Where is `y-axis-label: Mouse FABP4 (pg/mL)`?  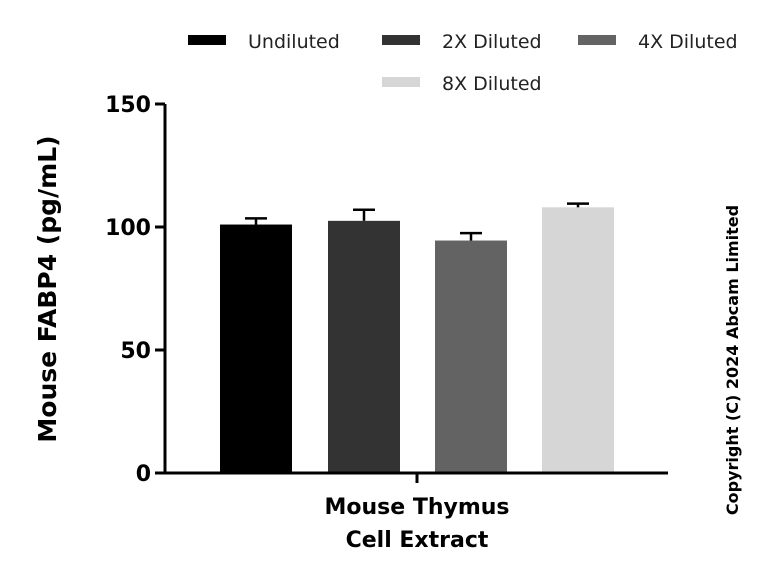 y-axis-label: Mouse FABP4 (pg/mL) is located at coordinates (47, 288).